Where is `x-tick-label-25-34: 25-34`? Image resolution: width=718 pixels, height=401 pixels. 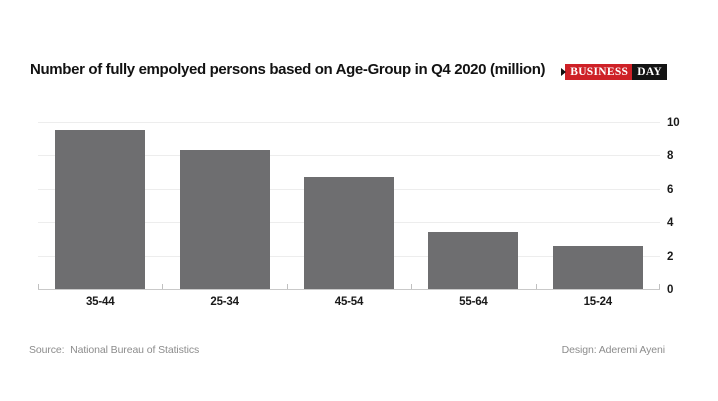 x-tick-label-25-34: 25-34 is located at coordinates (224, 302).